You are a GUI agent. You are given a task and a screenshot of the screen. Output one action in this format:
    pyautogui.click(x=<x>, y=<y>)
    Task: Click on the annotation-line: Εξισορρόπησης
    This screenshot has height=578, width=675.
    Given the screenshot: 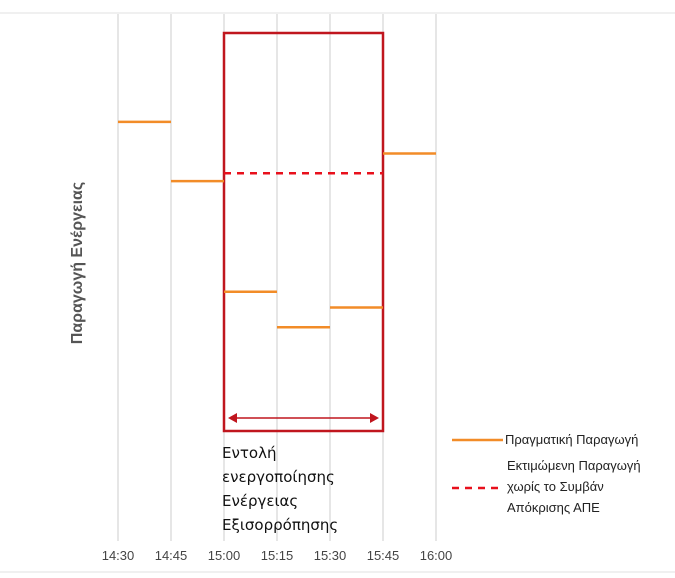 What is the action you would take?
    pyautogui.click(x=280, y=525)
    